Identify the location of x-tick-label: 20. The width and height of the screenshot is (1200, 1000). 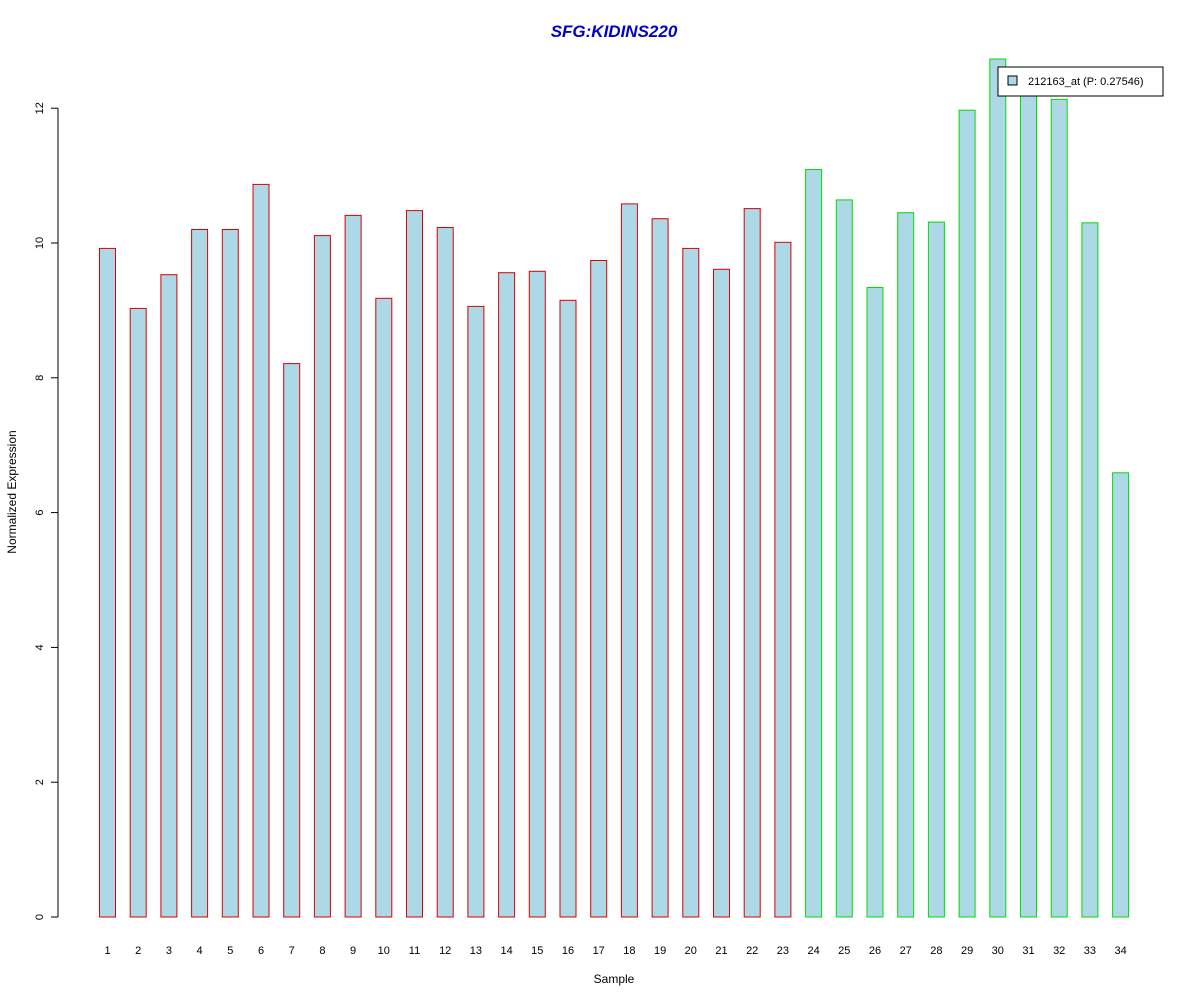
(691, 951).